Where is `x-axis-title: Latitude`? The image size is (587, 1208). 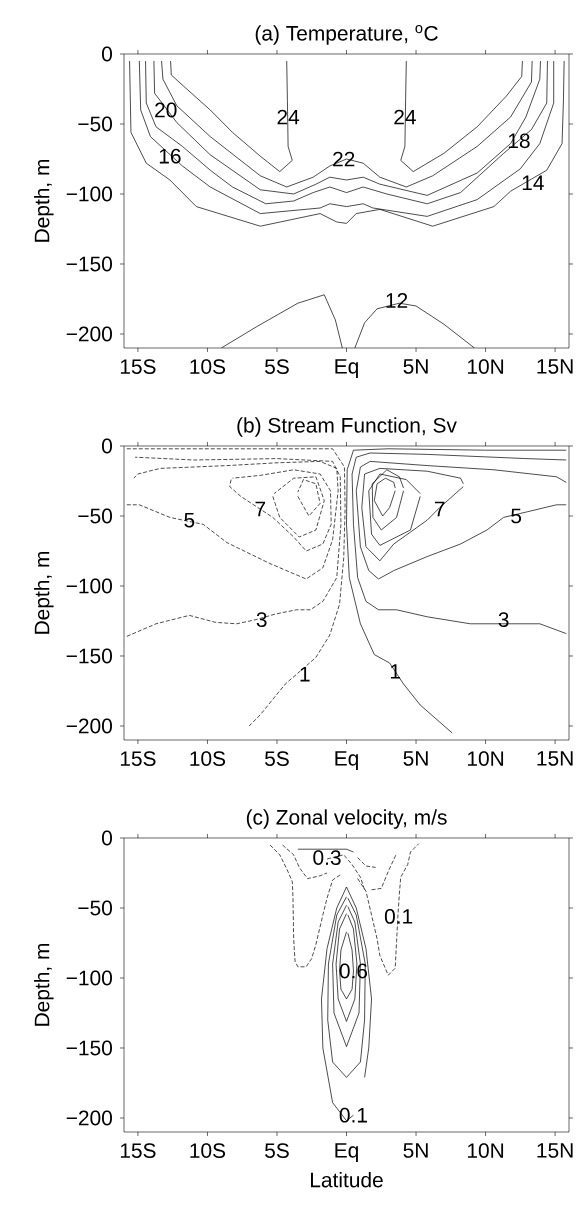 x-axis-title: Latitude is located at coordinates (346, 1180).